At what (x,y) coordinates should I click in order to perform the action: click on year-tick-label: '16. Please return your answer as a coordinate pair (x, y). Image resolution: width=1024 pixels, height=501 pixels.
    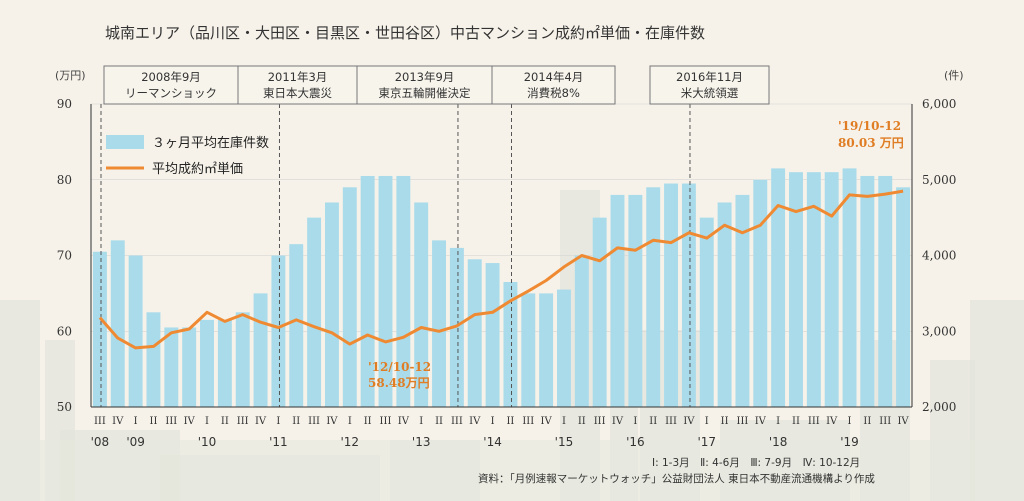
    Looking at the image, I should click on (635, 442).